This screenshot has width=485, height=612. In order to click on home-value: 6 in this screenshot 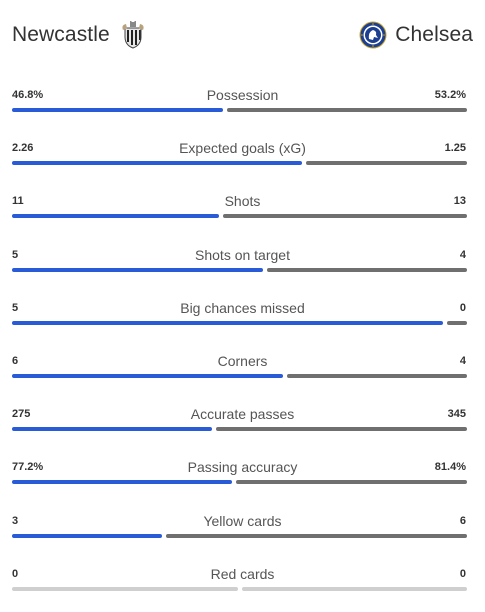, I will do `click(15, 360)`.